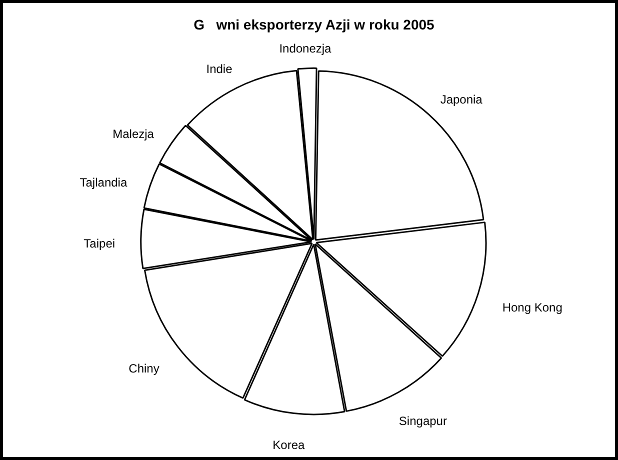 This screenshot has height=460, width=618. Describe the element at coordinates (219, 69) in the screenshot. I see `slice-label: Indie` at that location.